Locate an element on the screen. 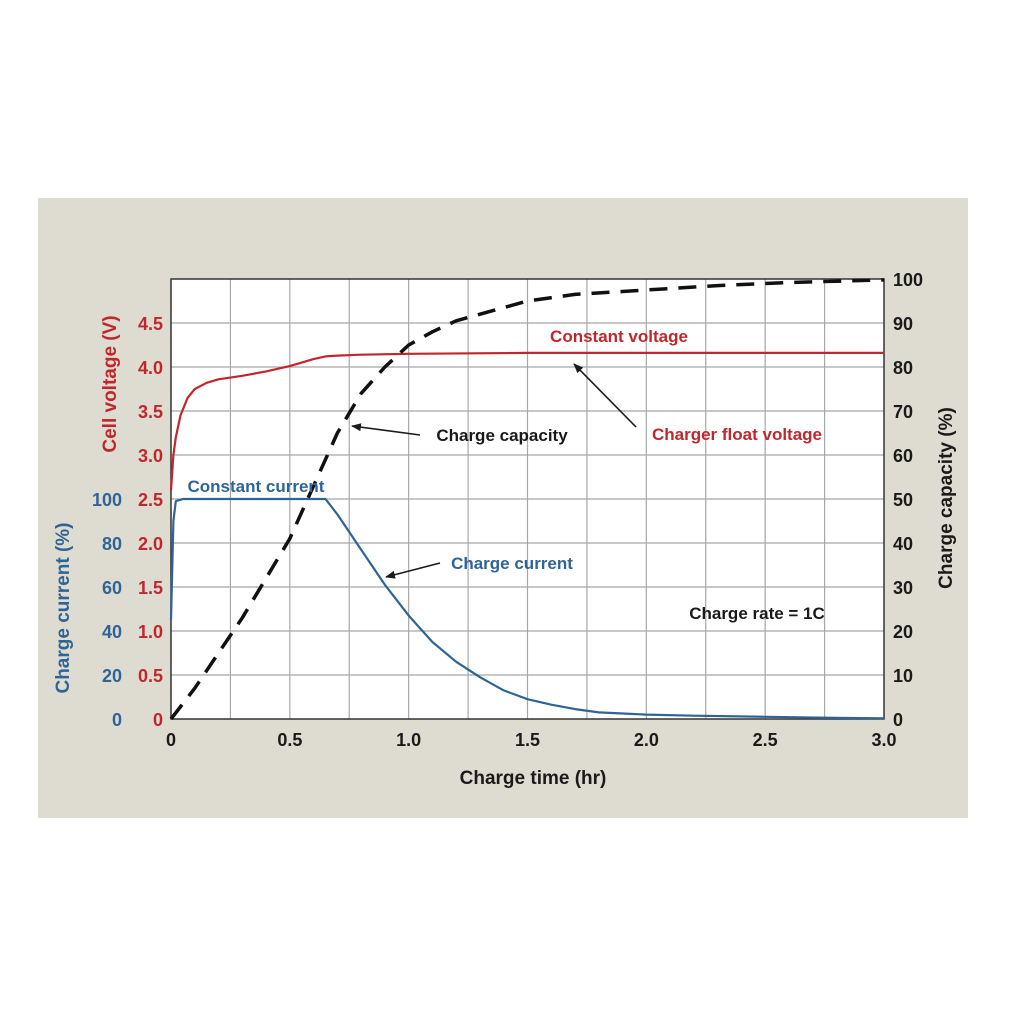 This screenshot has height=1024, width=1024. y-tick-label-voltage: 1.5 is located at coordinates (150, 588).